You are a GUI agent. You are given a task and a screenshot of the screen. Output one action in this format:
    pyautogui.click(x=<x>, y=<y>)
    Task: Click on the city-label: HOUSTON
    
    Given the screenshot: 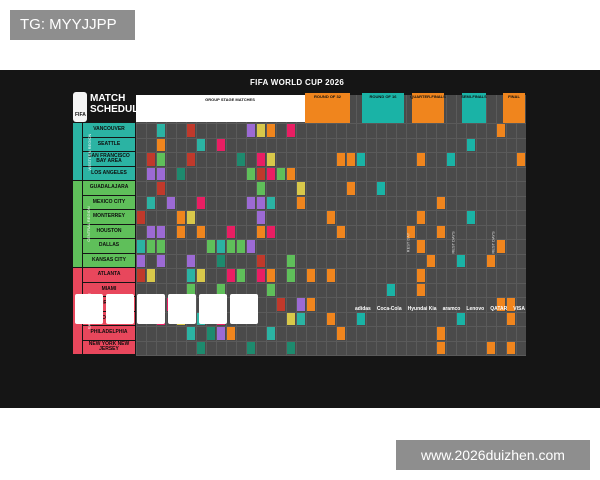 What is the action you would take?
    pyautogui.click(x=109, y=231)
    